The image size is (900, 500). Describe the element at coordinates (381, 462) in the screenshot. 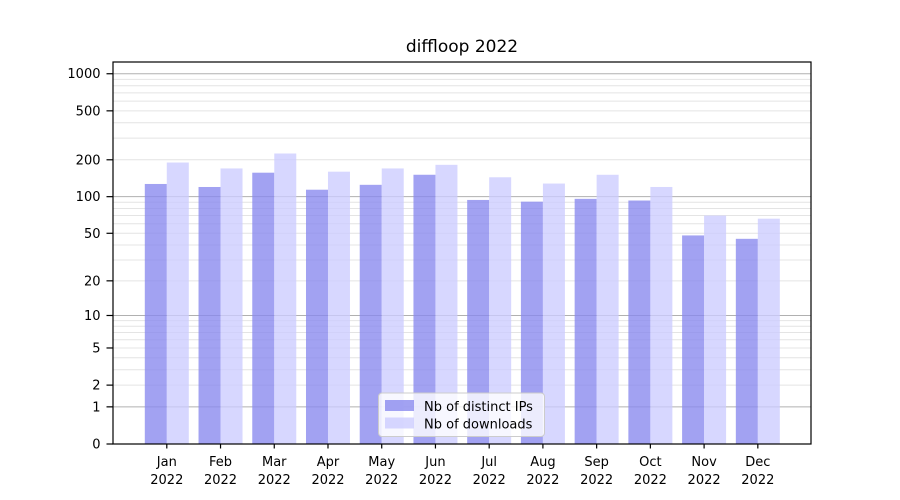

I see `x-tick-label-month-may: May` at that location.